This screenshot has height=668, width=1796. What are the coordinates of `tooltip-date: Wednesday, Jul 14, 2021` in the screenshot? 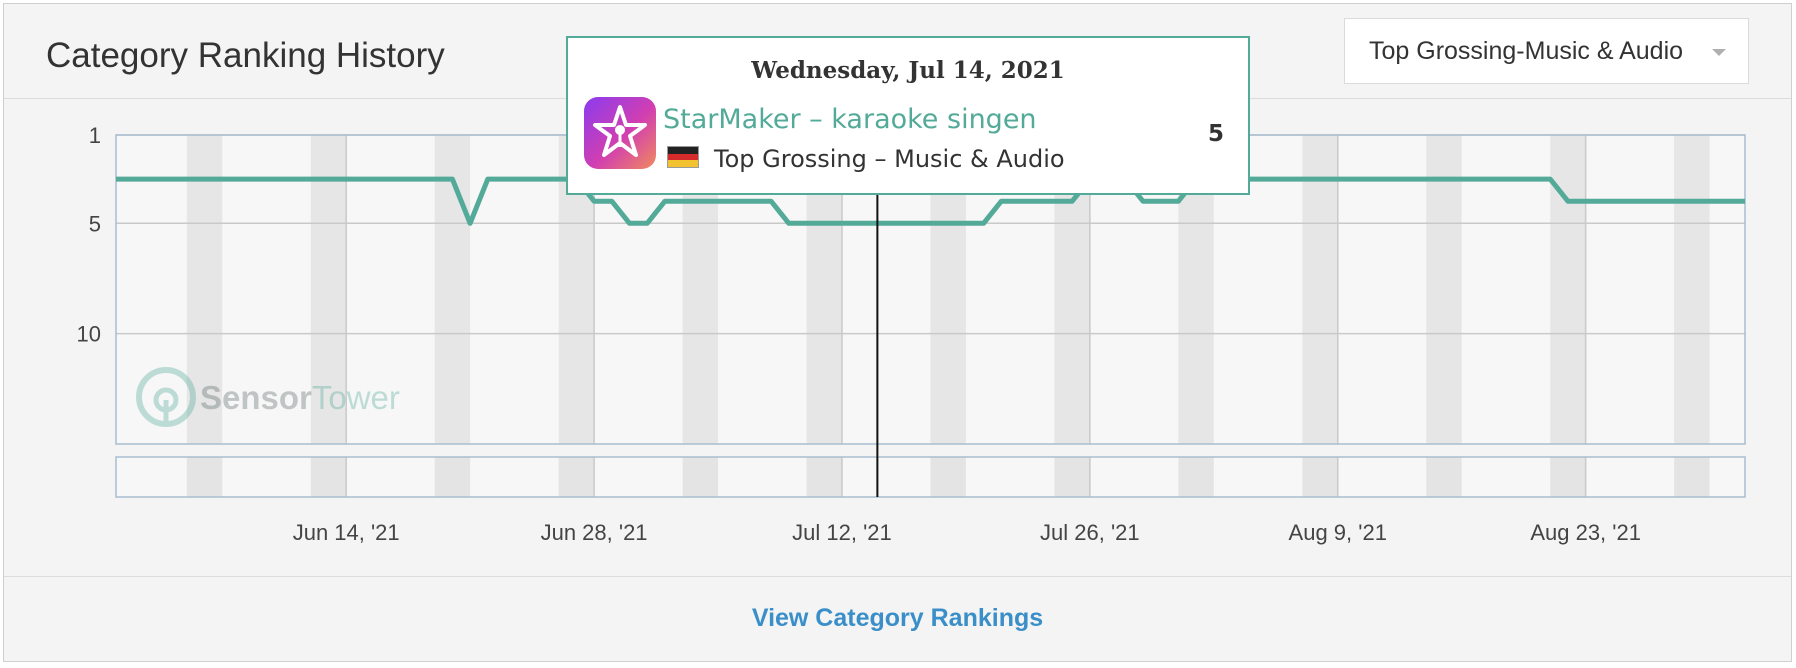 It's located at (908, 70).